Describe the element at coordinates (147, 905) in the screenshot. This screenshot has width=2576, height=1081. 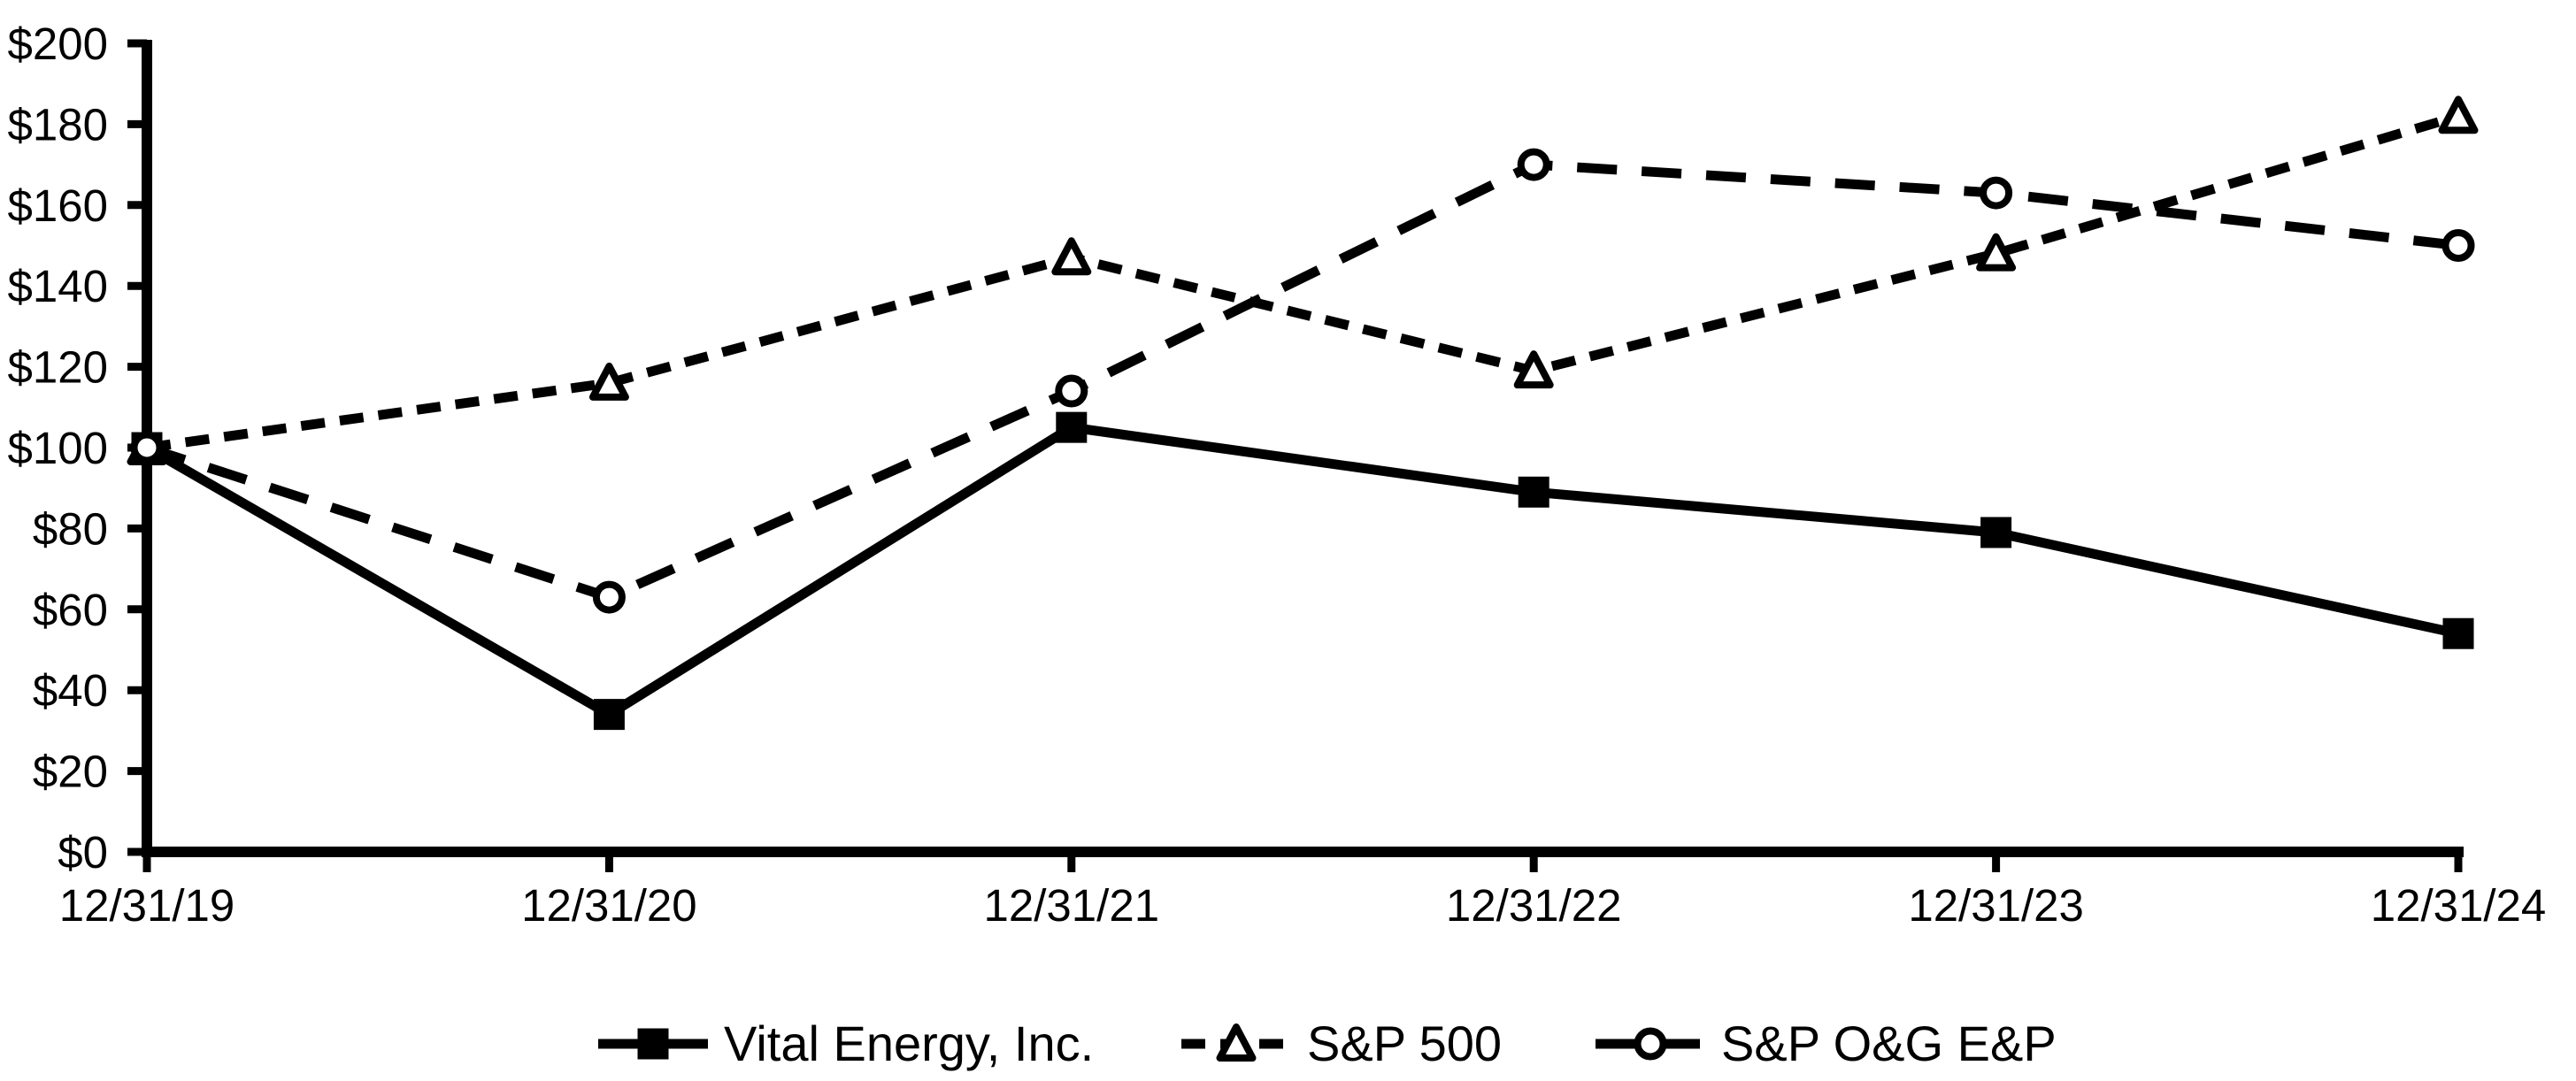
I see `x-tick-label: 12/31/19` at that location.